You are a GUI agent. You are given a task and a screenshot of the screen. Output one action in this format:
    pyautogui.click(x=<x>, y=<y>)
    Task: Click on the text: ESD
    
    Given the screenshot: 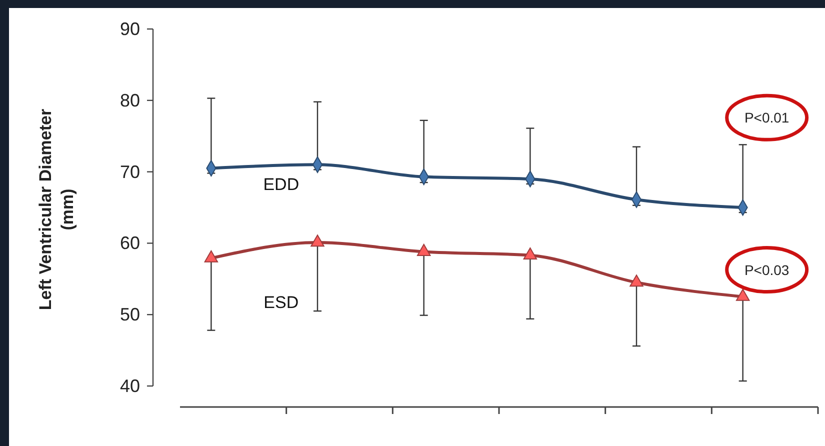 What is the action you would take?
    pyautogui.click(x=281, y=302)
    